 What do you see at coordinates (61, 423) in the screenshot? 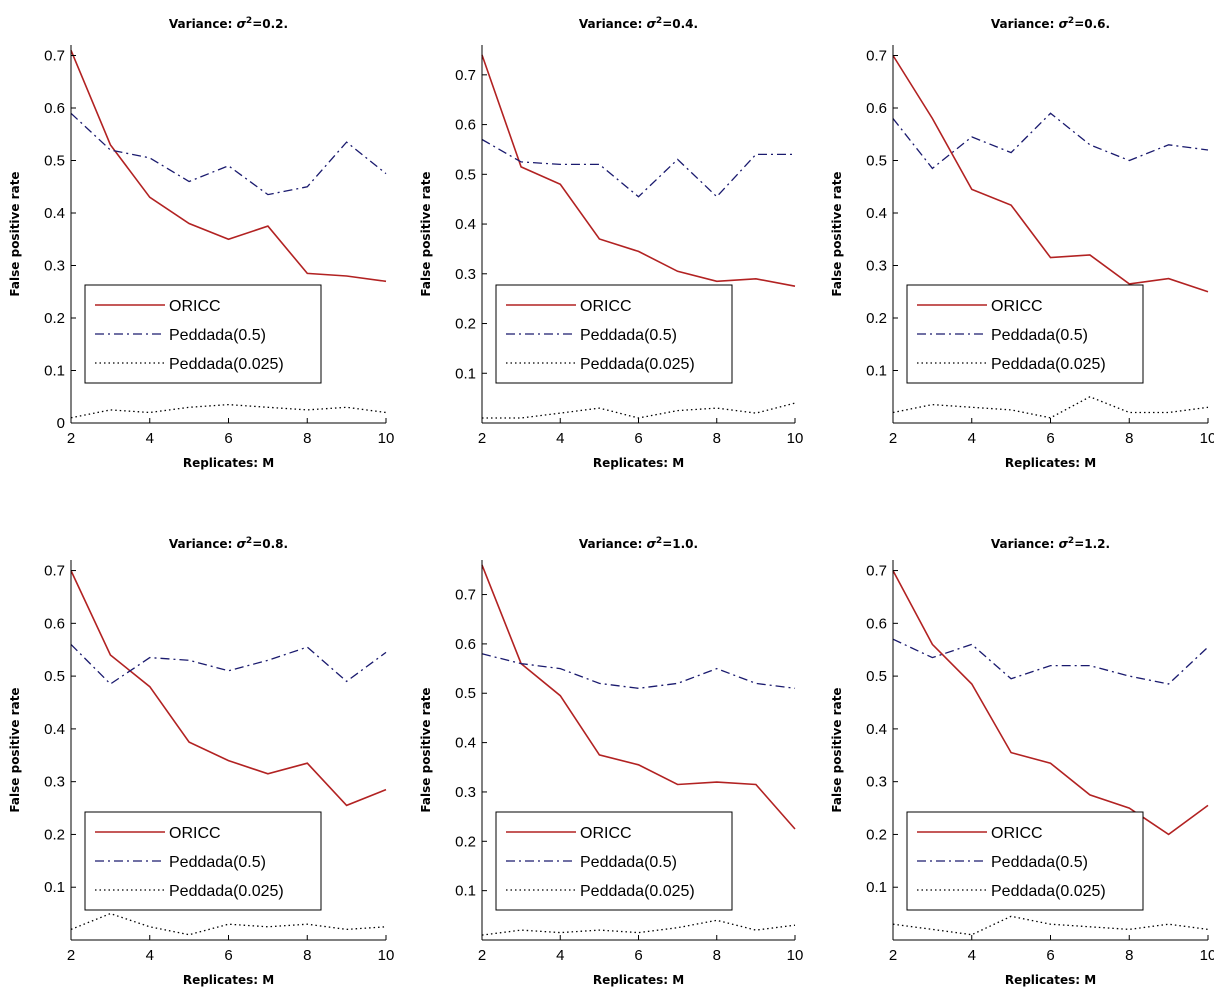
I see `y-tick-label: 0` at bounding box center [61, 423].